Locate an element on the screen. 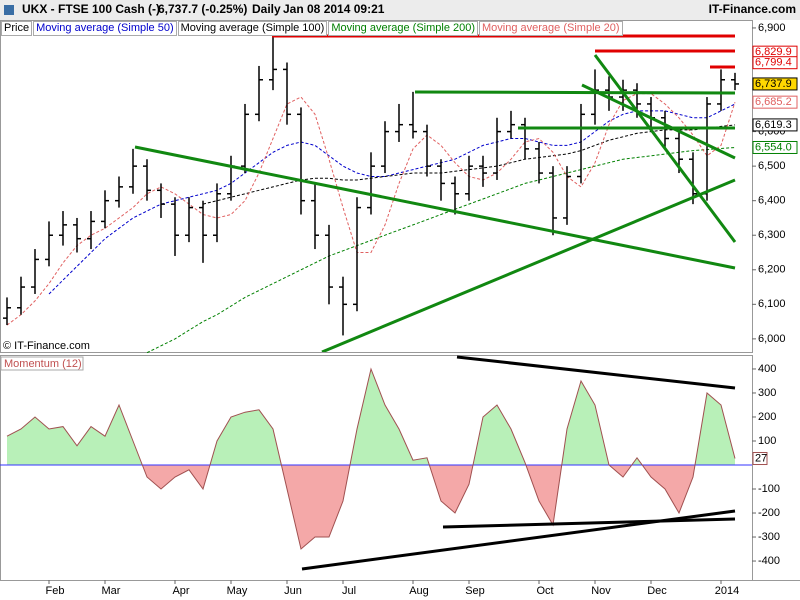  x-tick-label: Nov is located at coordinates (601, 591).